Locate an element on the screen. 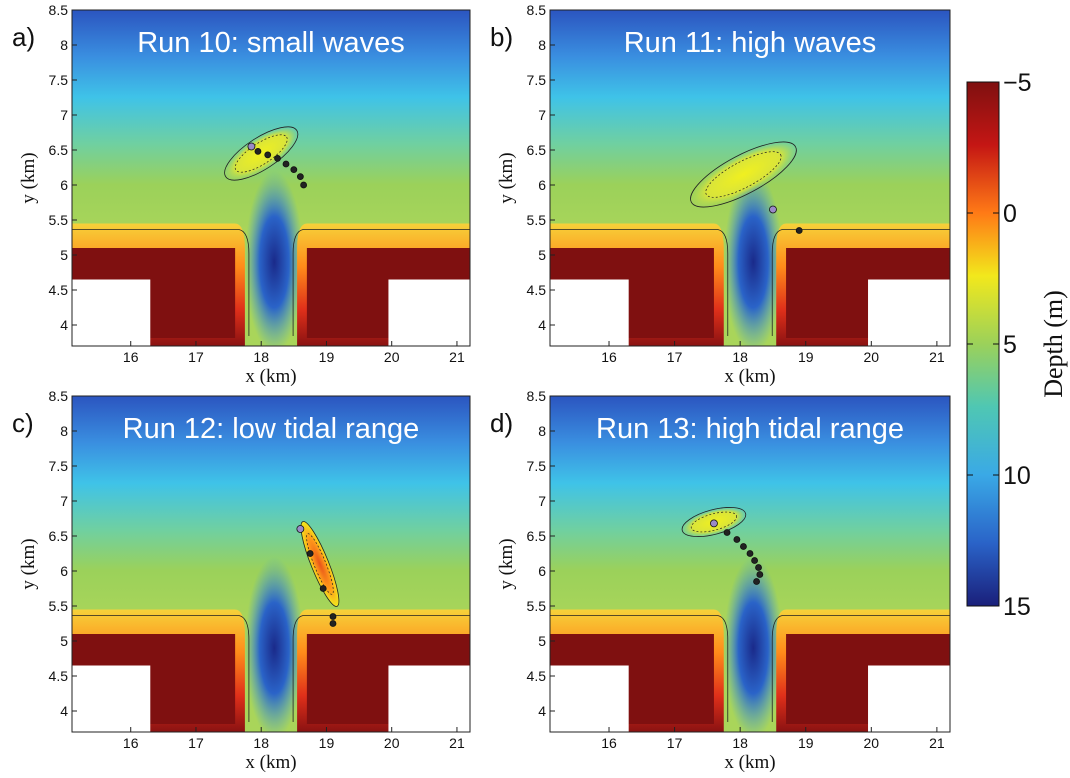 This screenshot has width=1070, height=778. colorbar-tick-label: 15 is located at coordinates (1017, 607).